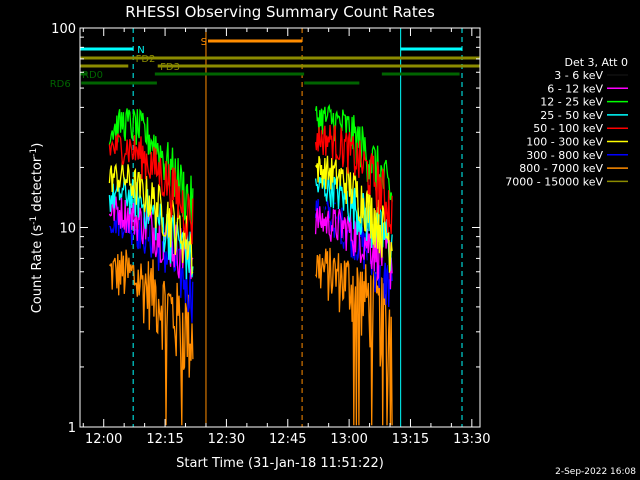  I want to click on y-axis-label-part: Count Rate (s, so click(37, 269).